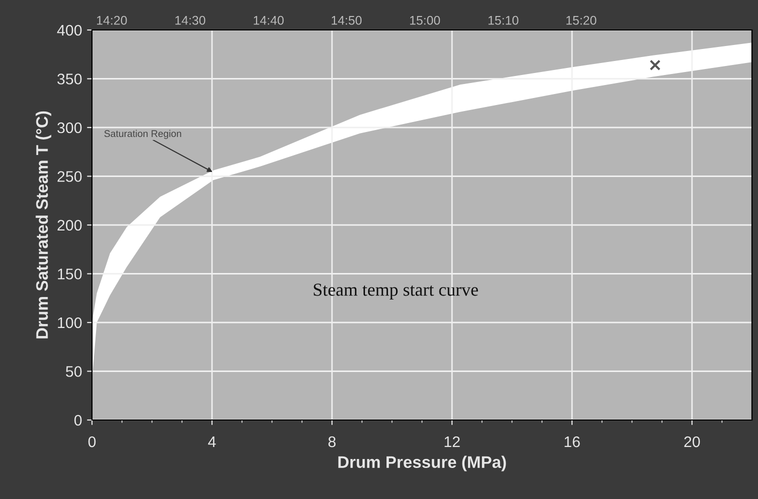 This screenshot has height=499, width=758. I want to click on y-tick-label: 300, so click(69, 128).